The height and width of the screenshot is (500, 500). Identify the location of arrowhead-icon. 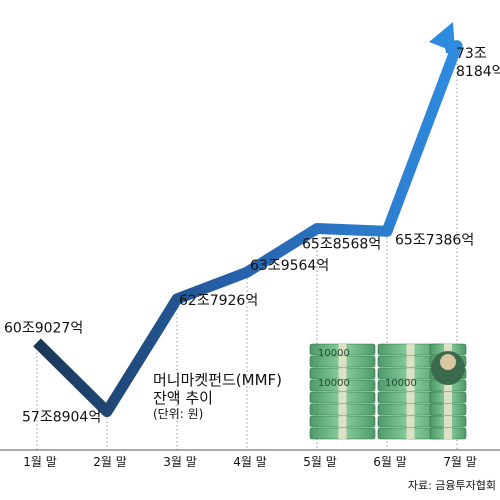
(442, 37).